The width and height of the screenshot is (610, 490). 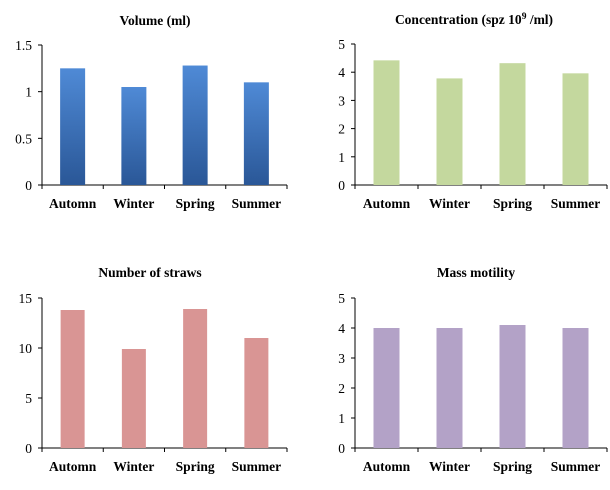 What do you see at coordinates (26, 348) in the screenshot?
I see `y-tick-label: 10` at bounding box center [26, 348].